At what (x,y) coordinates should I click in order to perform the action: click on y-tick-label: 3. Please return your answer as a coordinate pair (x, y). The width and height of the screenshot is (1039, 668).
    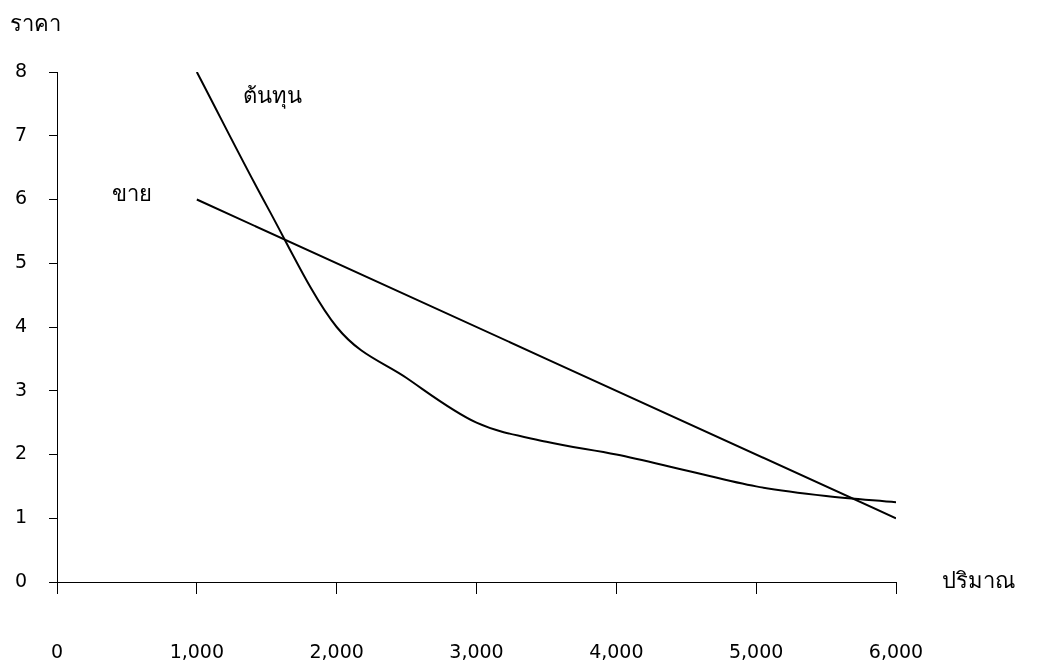
    Looking at the image, I should click on (20, 388).